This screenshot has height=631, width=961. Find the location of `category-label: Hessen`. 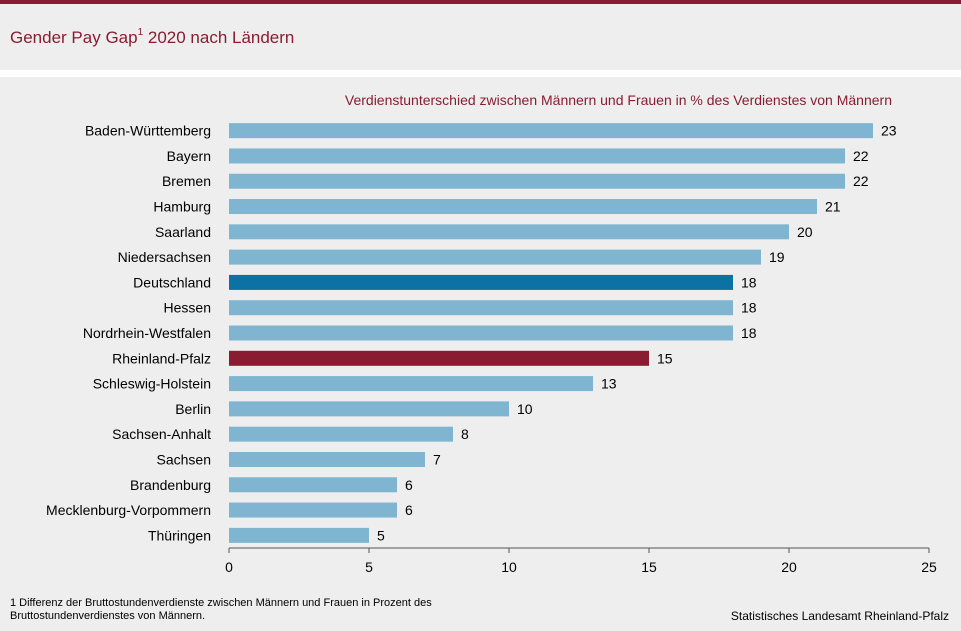

category-label: Hessen is located at coordinates (187, 308).